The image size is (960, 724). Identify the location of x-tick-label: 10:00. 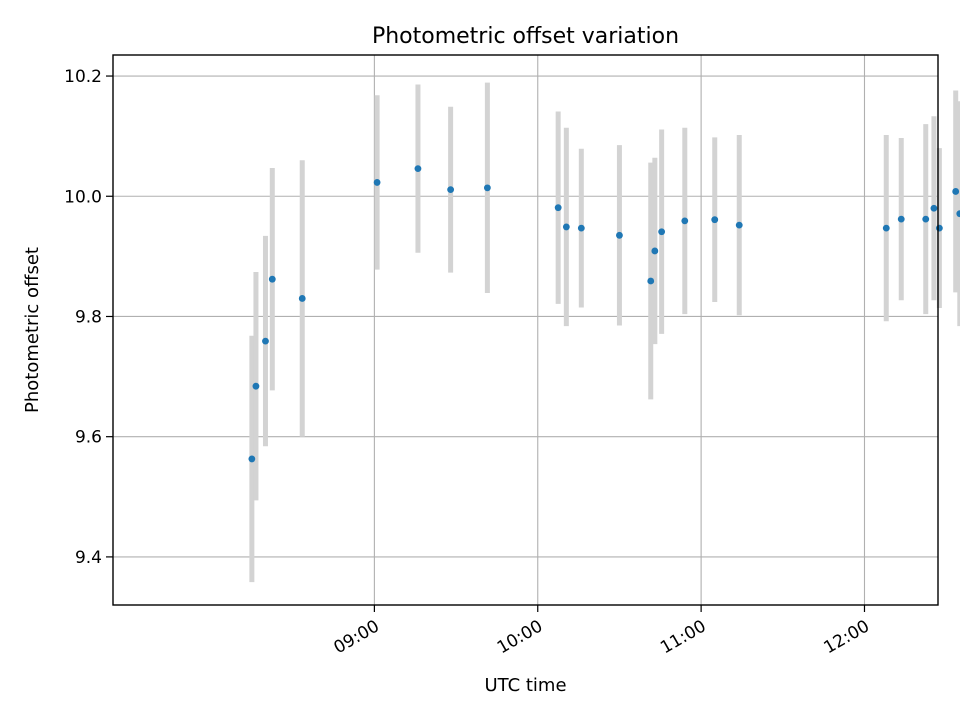
(520, 637).